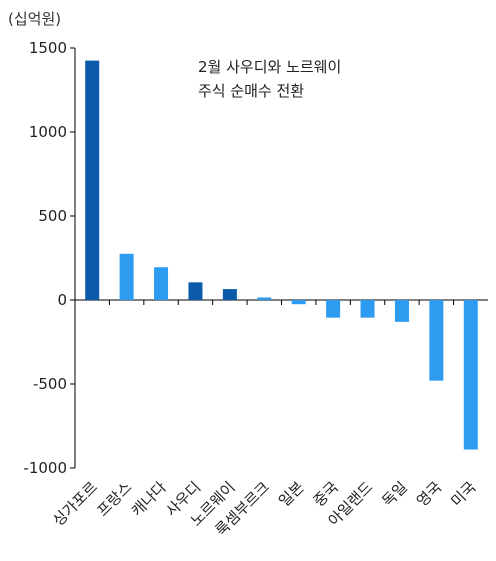 This screenshot has height=561, width=496. What do you see at coordinates (49, 258) in the screenshot?
I see `y-axis: 1500 1000 500 0 -500 -1000` at bounding box center [49, 258].